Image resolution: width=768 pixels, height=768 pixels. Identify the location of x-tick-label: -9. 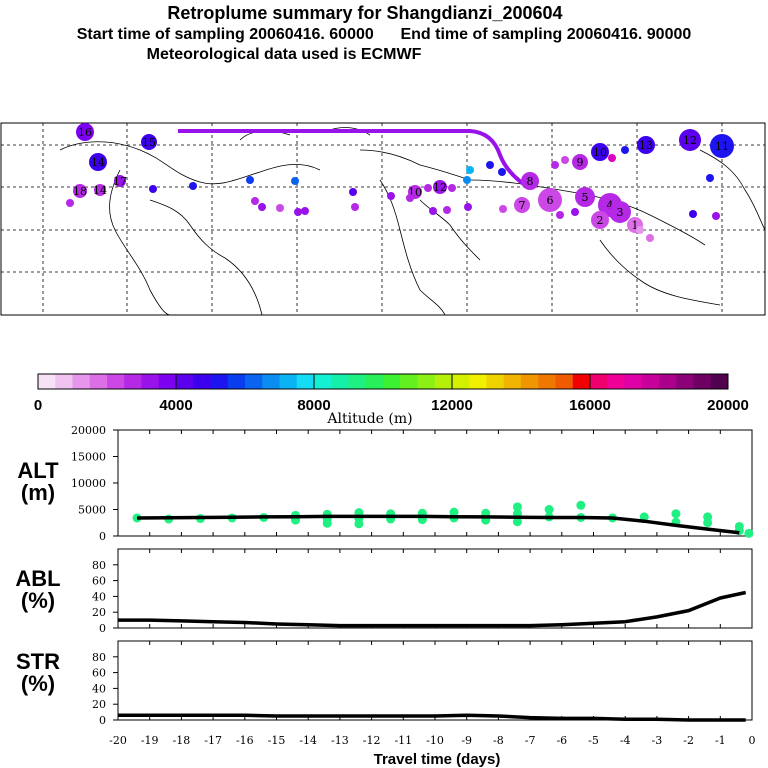
(466, 740).